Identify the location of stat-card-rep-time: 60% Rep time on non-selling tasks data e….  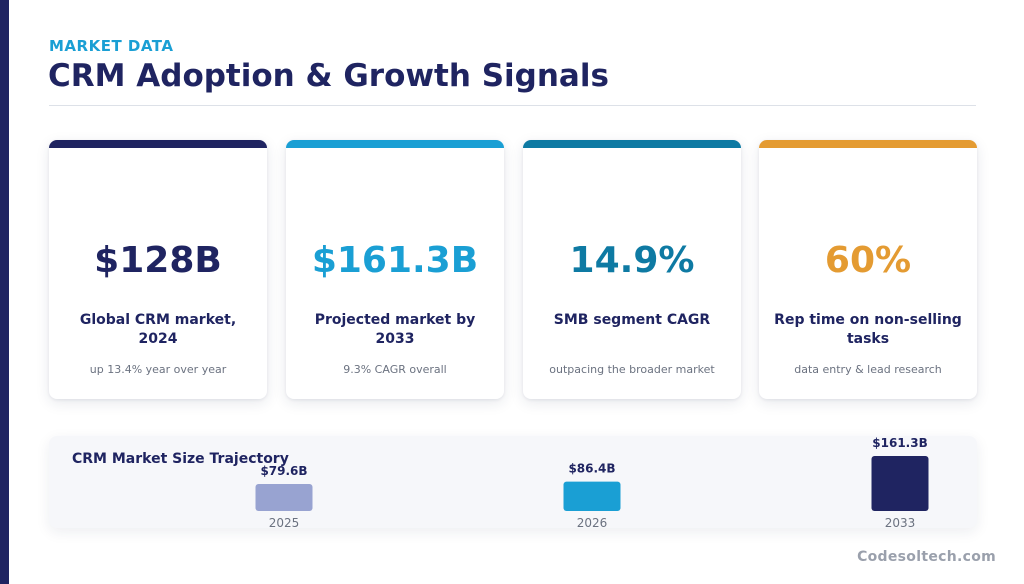
(868, 269).